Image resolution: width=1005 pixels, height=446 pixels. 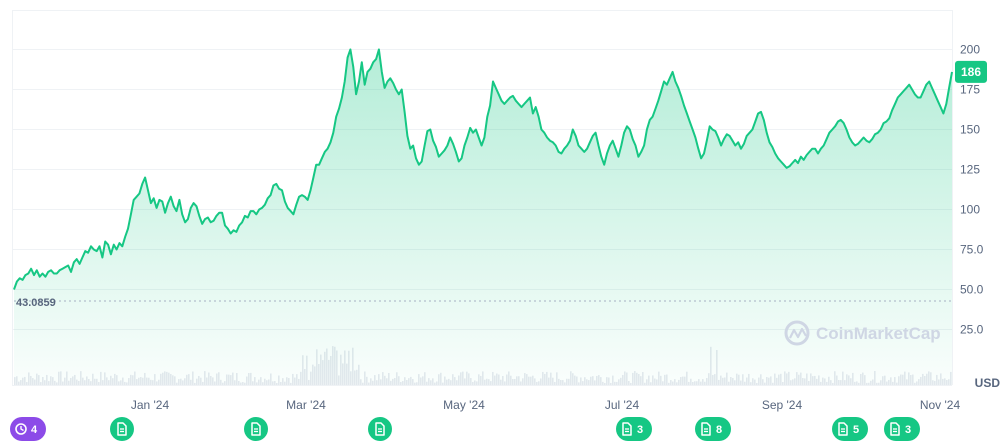 I want to click on history-icon-hand, so click(x=22, y=429).